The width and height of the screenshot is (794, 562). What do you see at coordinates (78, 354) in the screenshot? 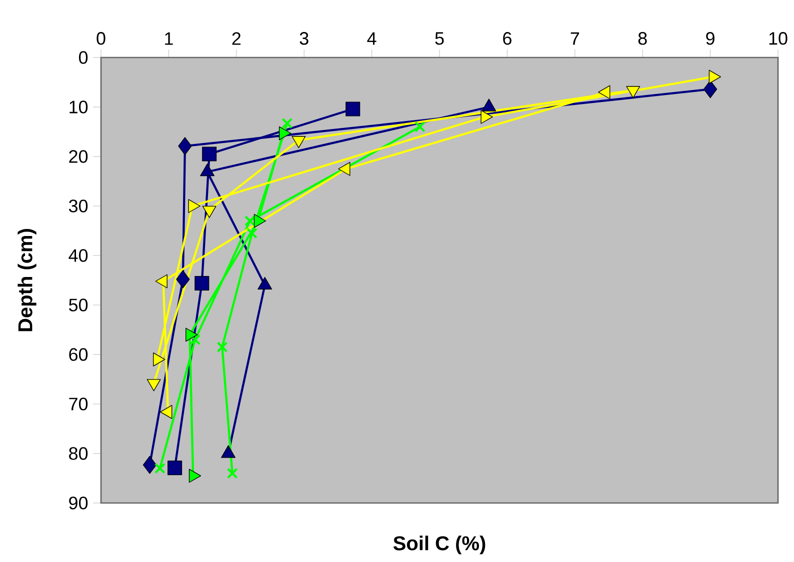
I see `y-tick-label: 60` at bounding box center [78, 354].